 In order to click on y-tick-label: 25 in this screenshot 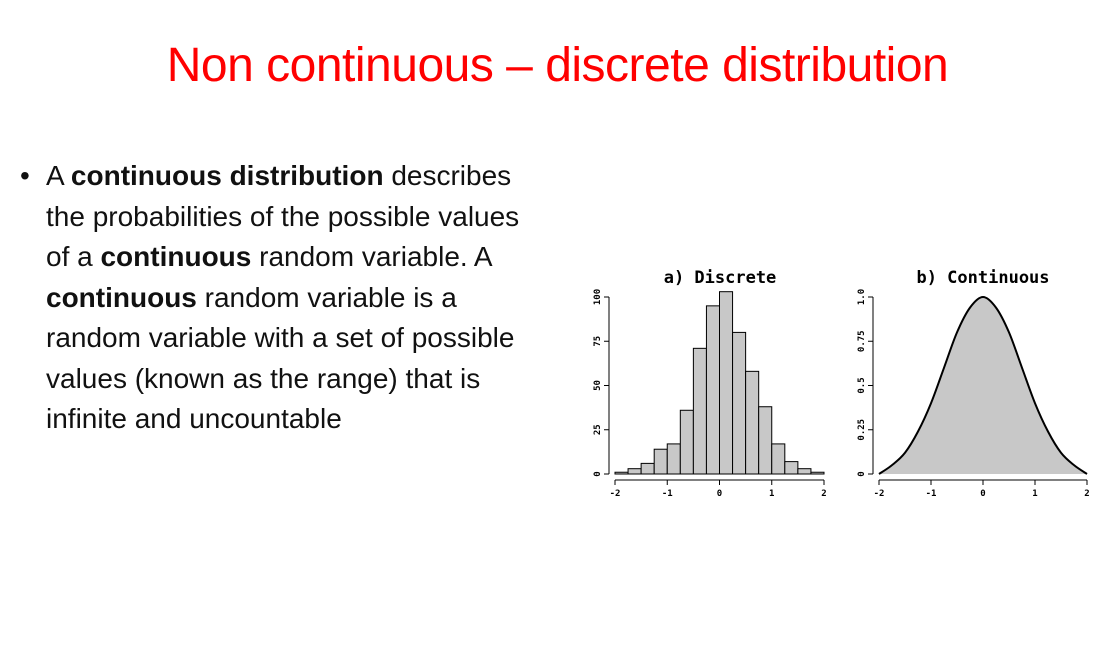, I will do `click(598, 429)`.